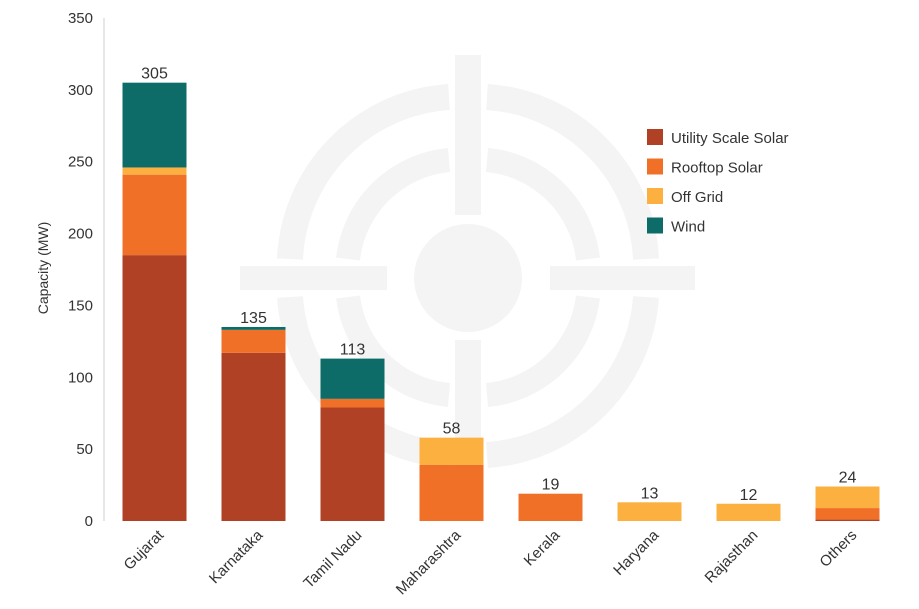  What do you see at coordinates (80, 377) in the screenshot?
I see `y-tick-label: 100` at bounding box center [80, 377].